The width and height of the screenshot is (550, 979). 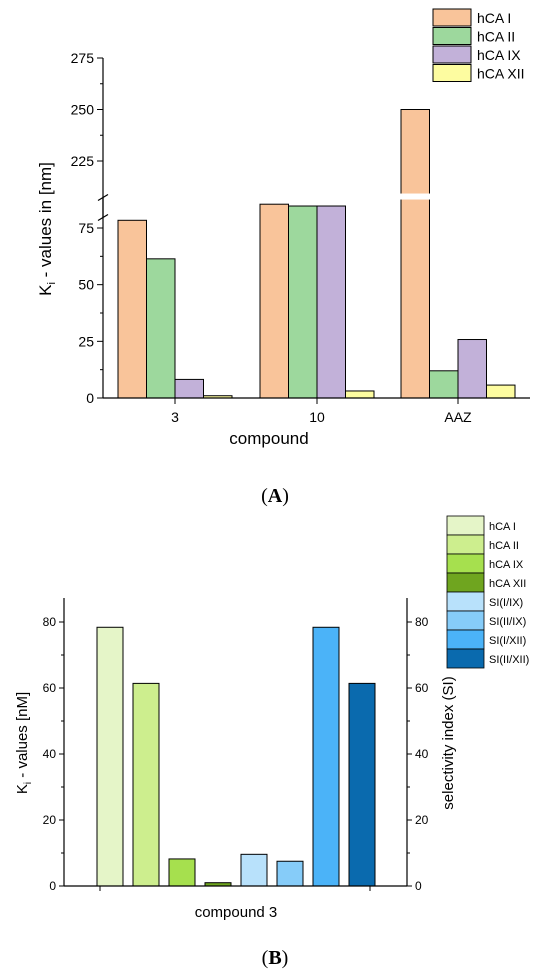 What do you see at coordinates (50, 622) in the screenshot?
I see `panel-b-y-tick-label: 80` at bounding box center [50, 622].